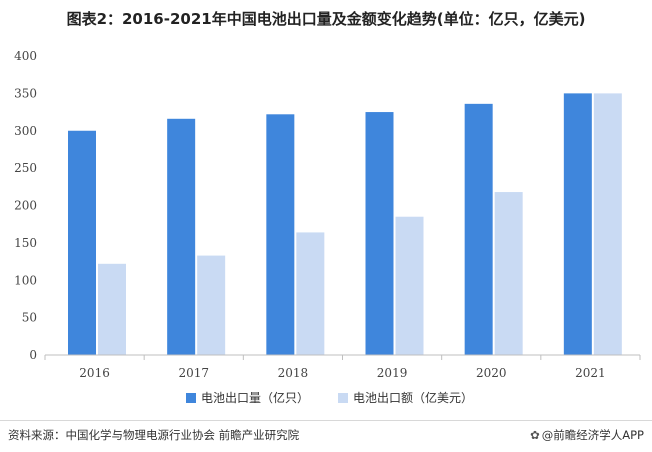 This screenshot has width=652, height=452. I want to click on x-tick-label: 2019, so click(392, 373).